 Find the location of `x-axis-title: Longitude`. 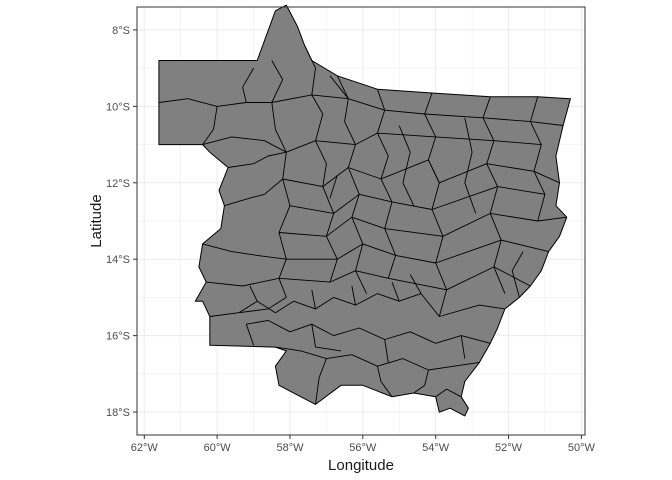

x-axis-title: Longitude is located at coordinates (361, 465).